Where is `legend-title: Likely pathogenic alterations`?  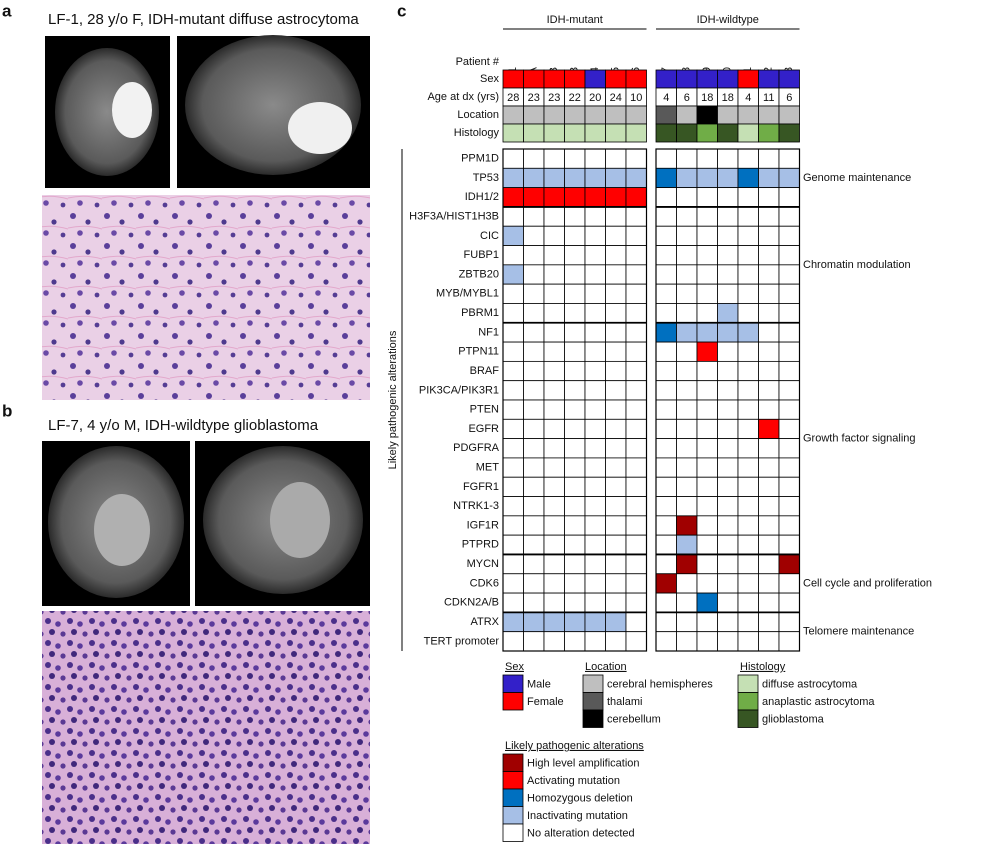
legend-title: Likely pathogenic alterations is located at coordinates (574, 746).